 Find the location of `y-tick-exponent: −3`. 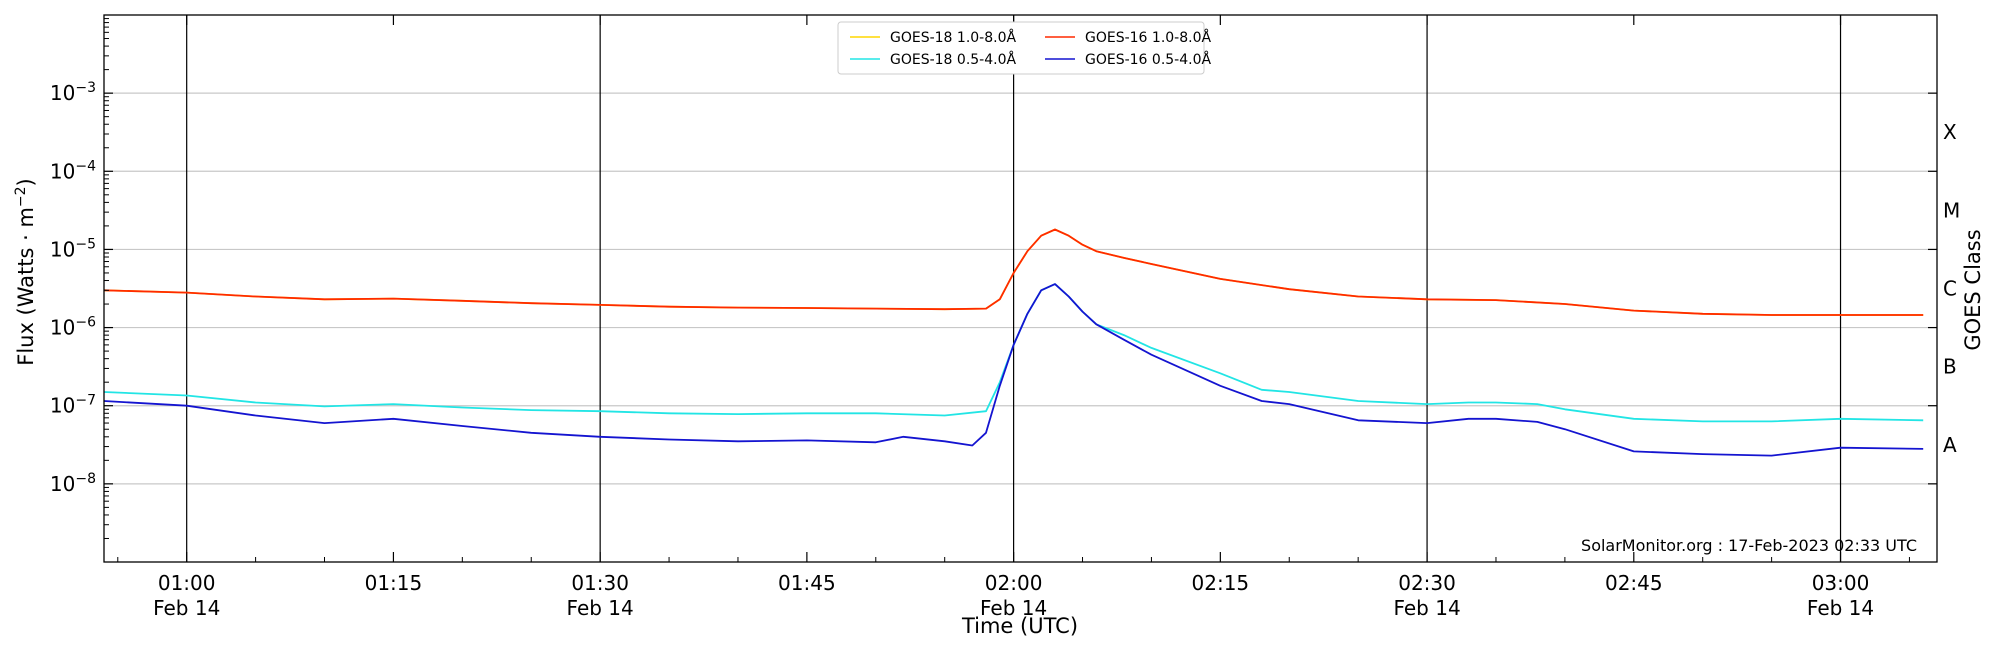

y-tick-exponent: −3 is located at coordinates (85, 88).